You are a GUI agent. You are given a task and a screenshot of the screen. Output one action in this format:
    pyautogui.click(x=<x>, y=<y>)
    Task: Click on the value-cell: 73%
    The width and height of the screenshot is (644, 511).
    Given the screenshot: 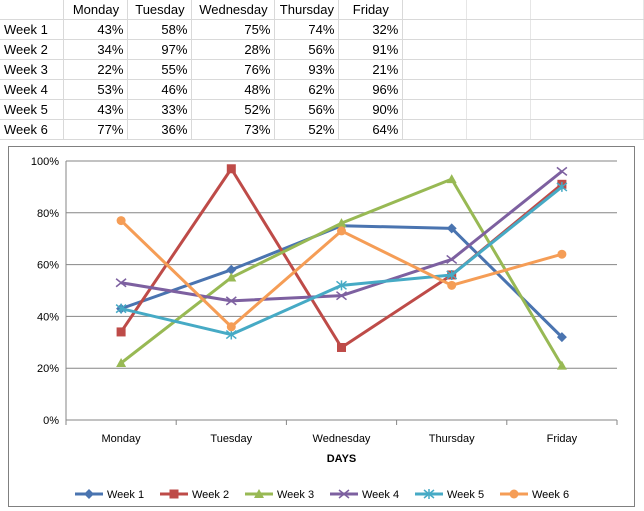 What is the action you would take?
    pyautogui.click(x=233, y=129)
    